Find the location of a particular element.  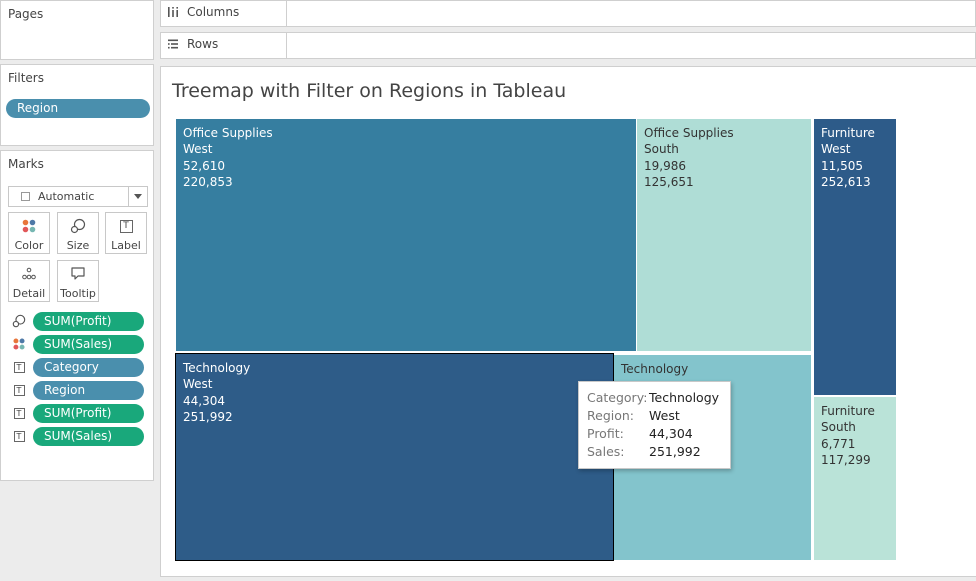

marks-field-label-region: T Region is located at coordinates (82, 391).